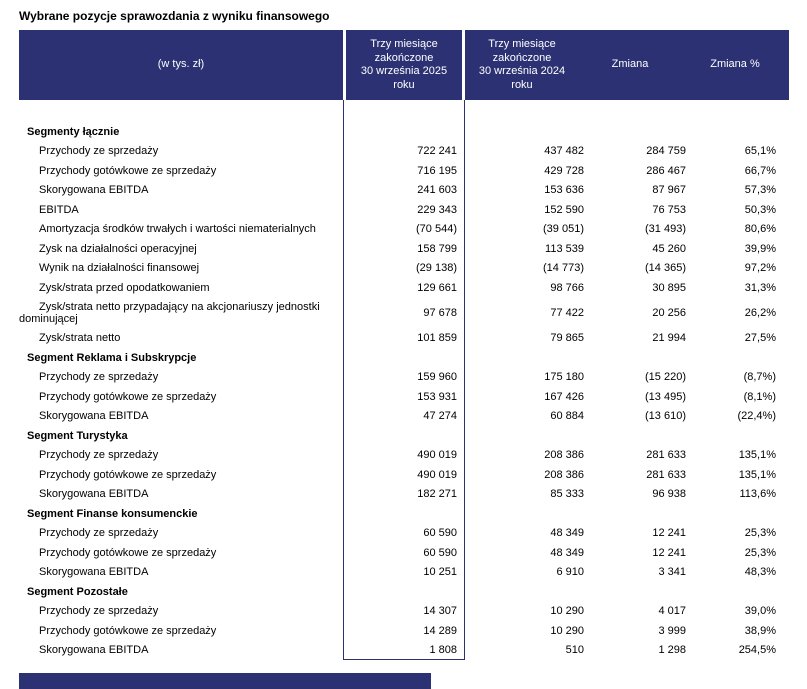 Image resolution: width=807 pixels, height=689 pixels. I want to click on value-2025: 158 799, so click(437, 248).